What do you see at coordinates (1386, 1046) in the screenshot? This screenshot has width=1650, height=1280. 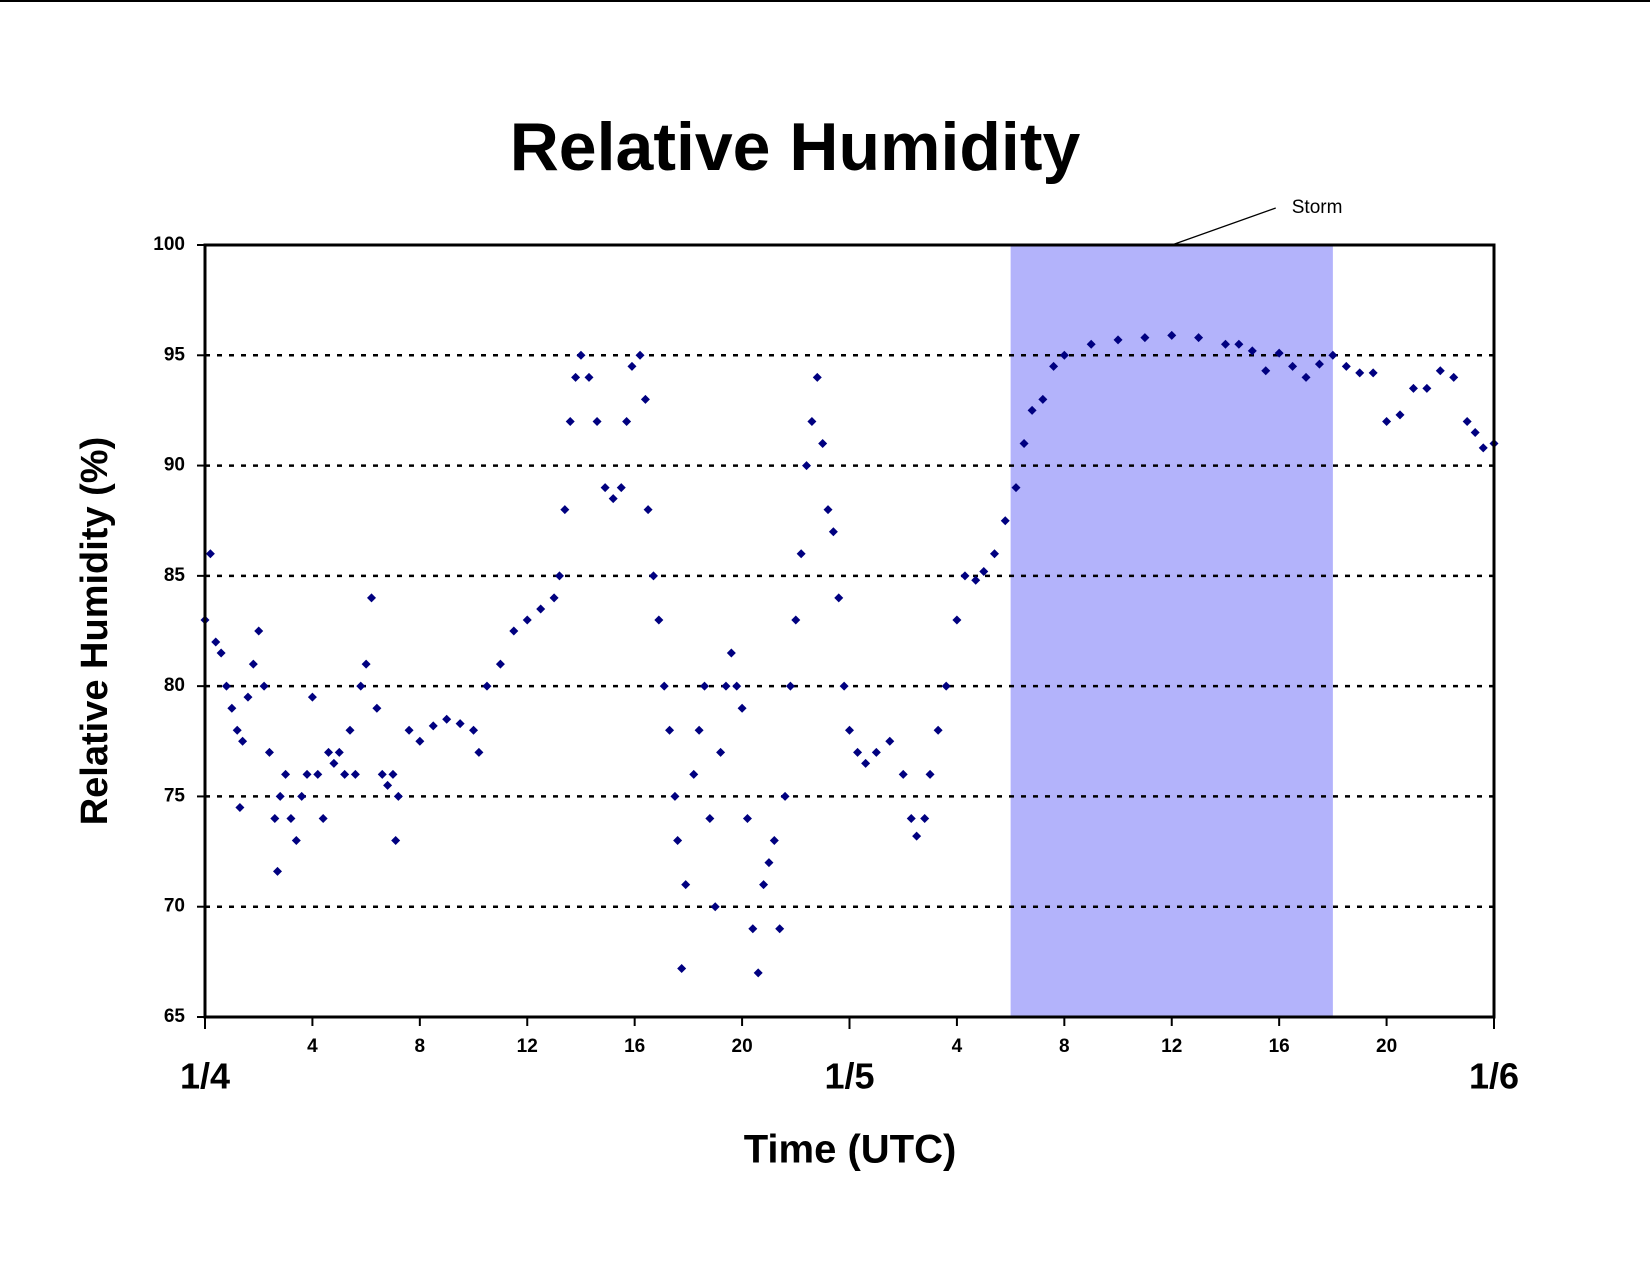 I see `x-tick-label: 20` at bounding box center [1386, 1046].